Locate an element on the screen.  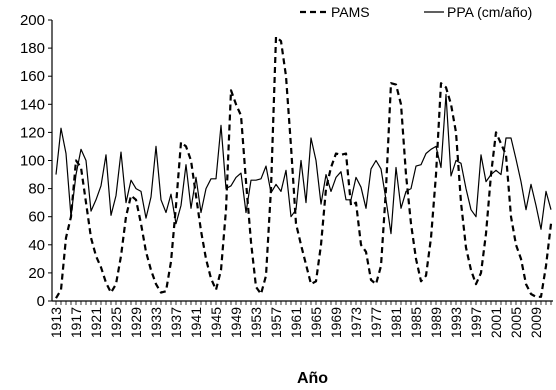
x-tick-label: 1997 is located at coordinates (476, 322).